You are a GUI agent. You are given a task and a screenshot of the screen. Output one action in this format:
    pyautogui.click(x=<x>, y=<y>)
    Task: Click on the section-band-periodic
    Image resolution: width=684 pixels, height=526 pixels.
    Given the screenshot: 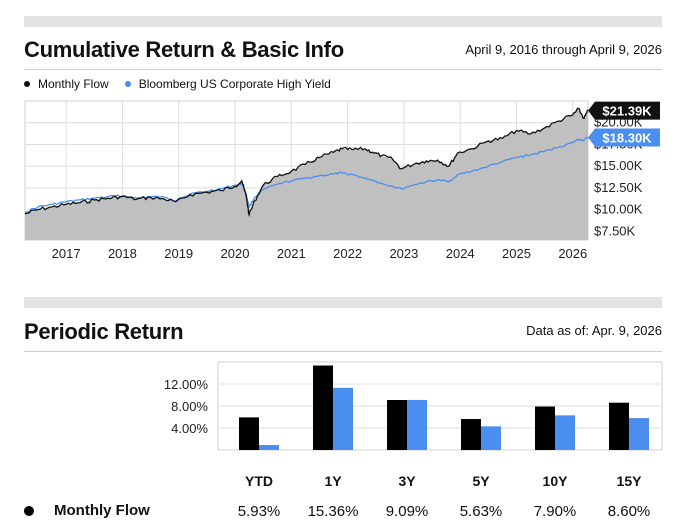 What is the action you would take?
    pyautogui.click(x=343, y=302)
    